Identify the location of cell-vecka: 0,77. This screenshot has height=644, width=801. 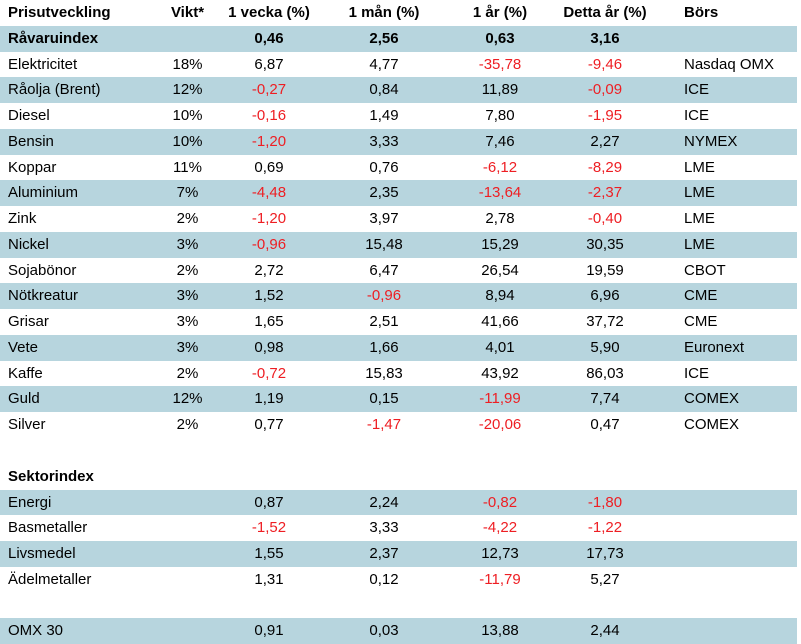
(269, 425).